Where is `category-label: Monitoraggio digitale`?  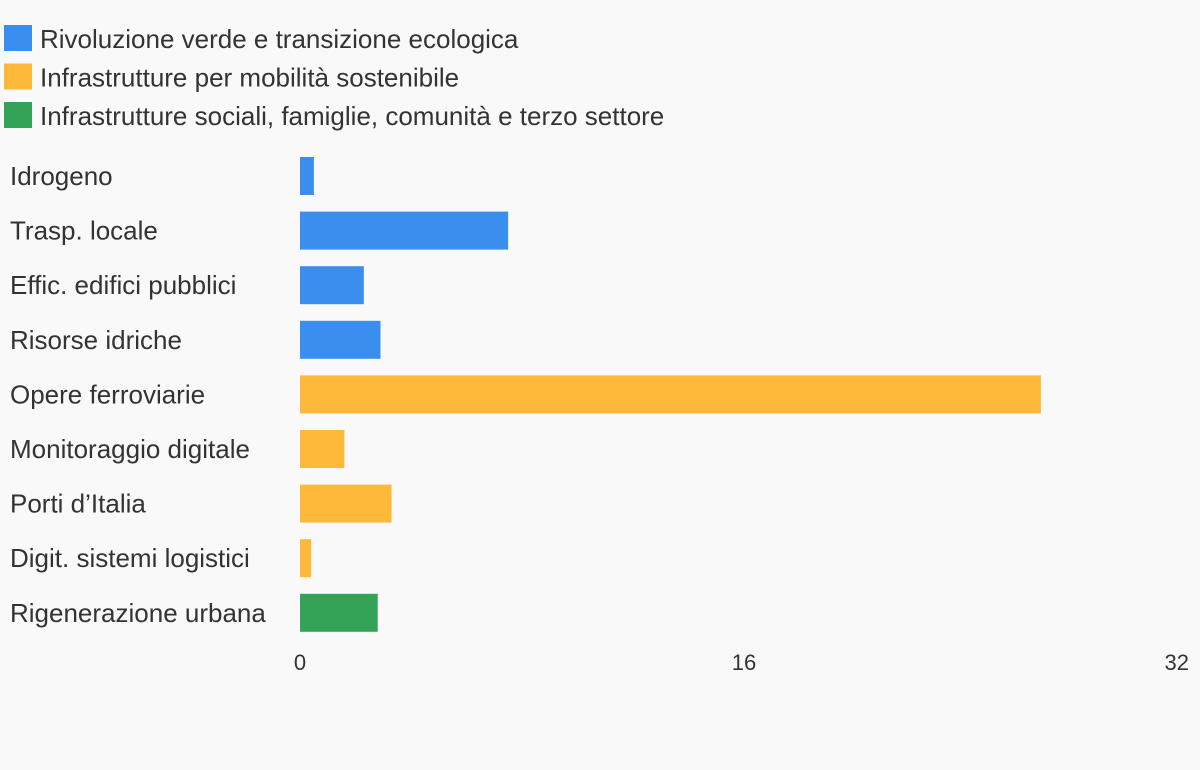 category-label: Monitoraggio digitale is located at coordinates (130, 449).